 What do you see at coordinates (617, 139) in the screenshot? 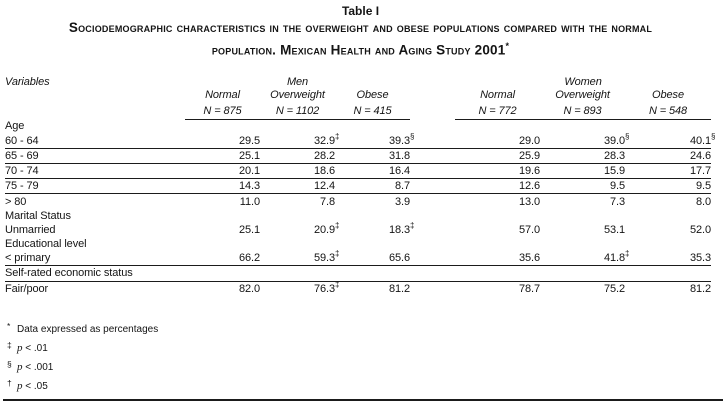
I see `cell-value: 39.0 §` at bounding box center [617, 139].